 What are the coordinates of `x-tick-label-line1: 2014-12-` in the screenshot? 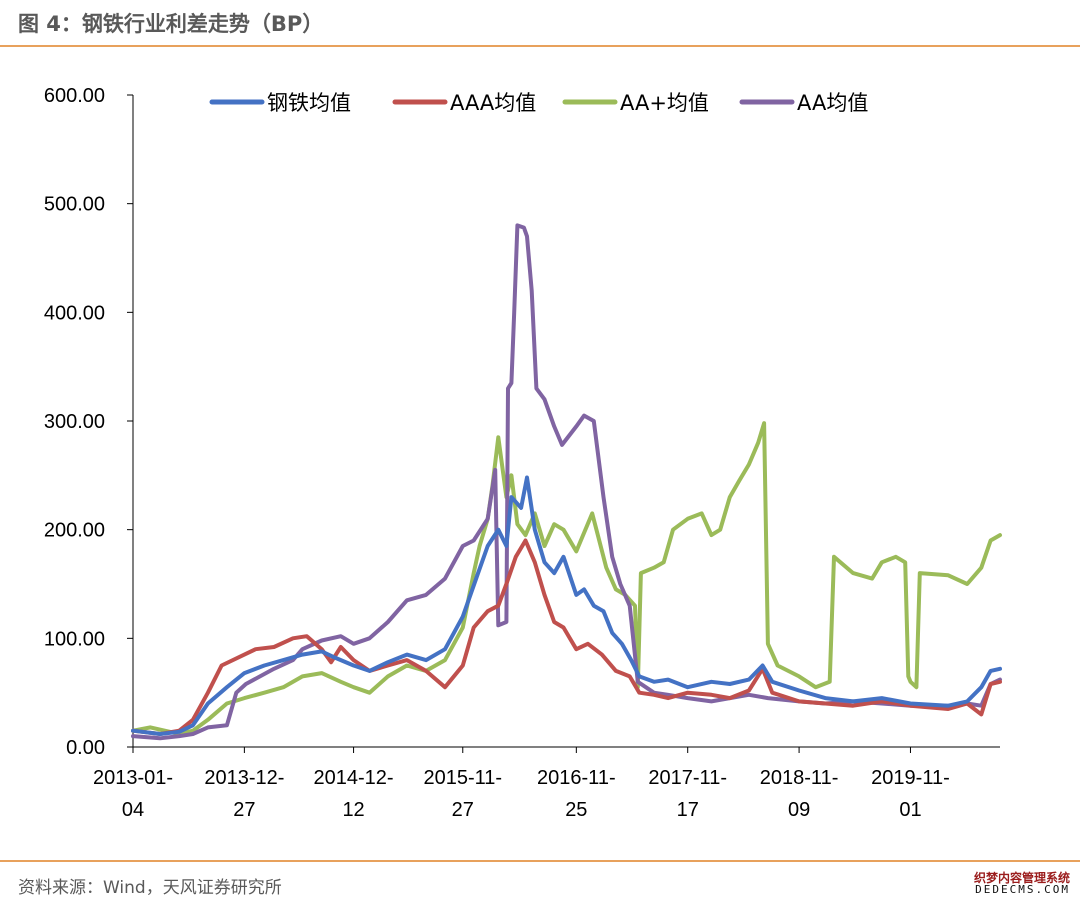 It's located at (354, 778).